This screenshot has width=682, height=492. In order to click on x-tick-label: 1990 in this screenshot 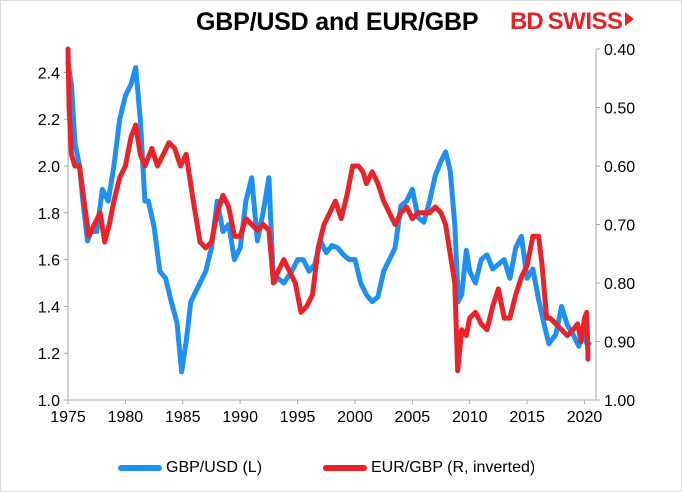, I will do `click(240, 417)`.